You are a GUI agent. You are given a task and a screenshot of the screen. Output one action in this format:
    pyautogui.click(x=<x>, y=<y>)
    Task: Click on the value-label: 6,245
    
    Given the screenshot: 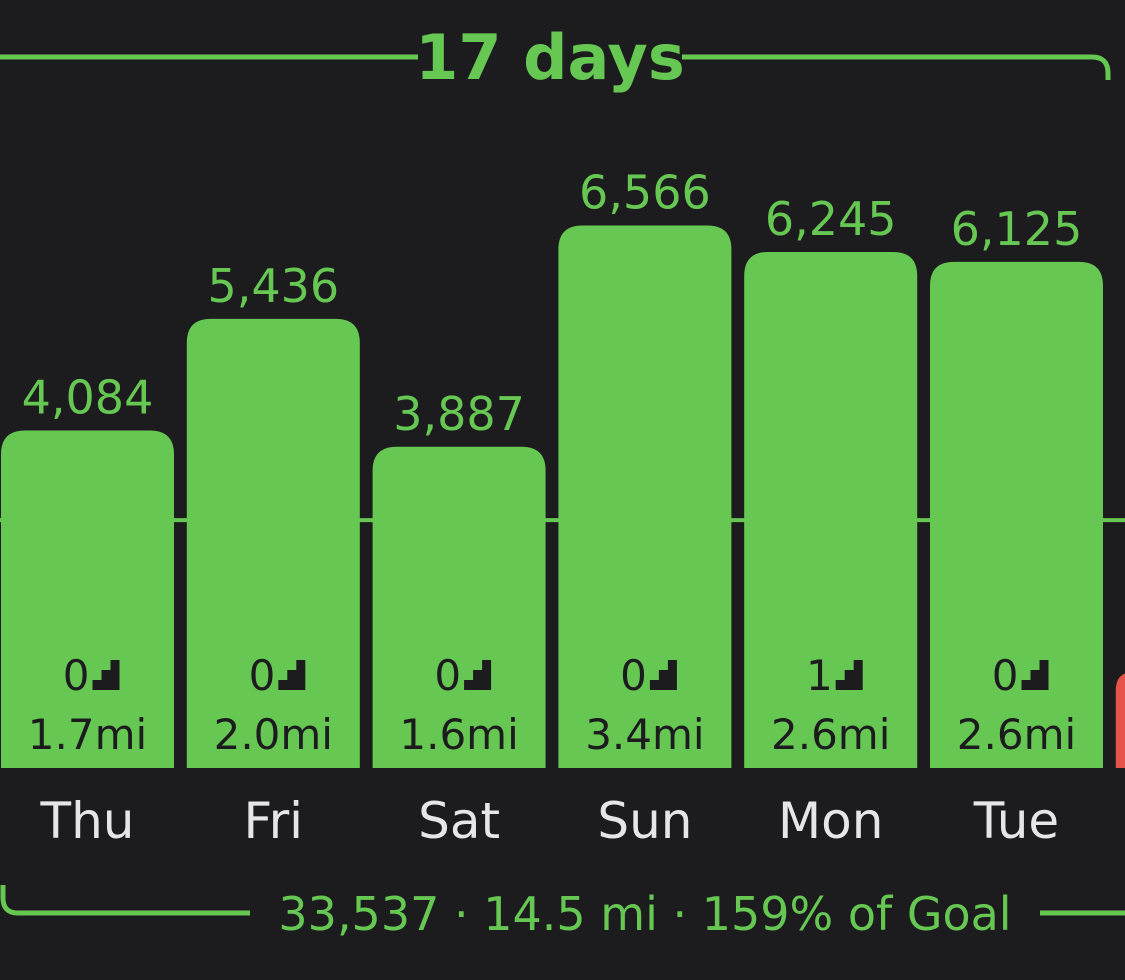 What is the action you would take?
    pyautogui.click(x=831, y=219)
    